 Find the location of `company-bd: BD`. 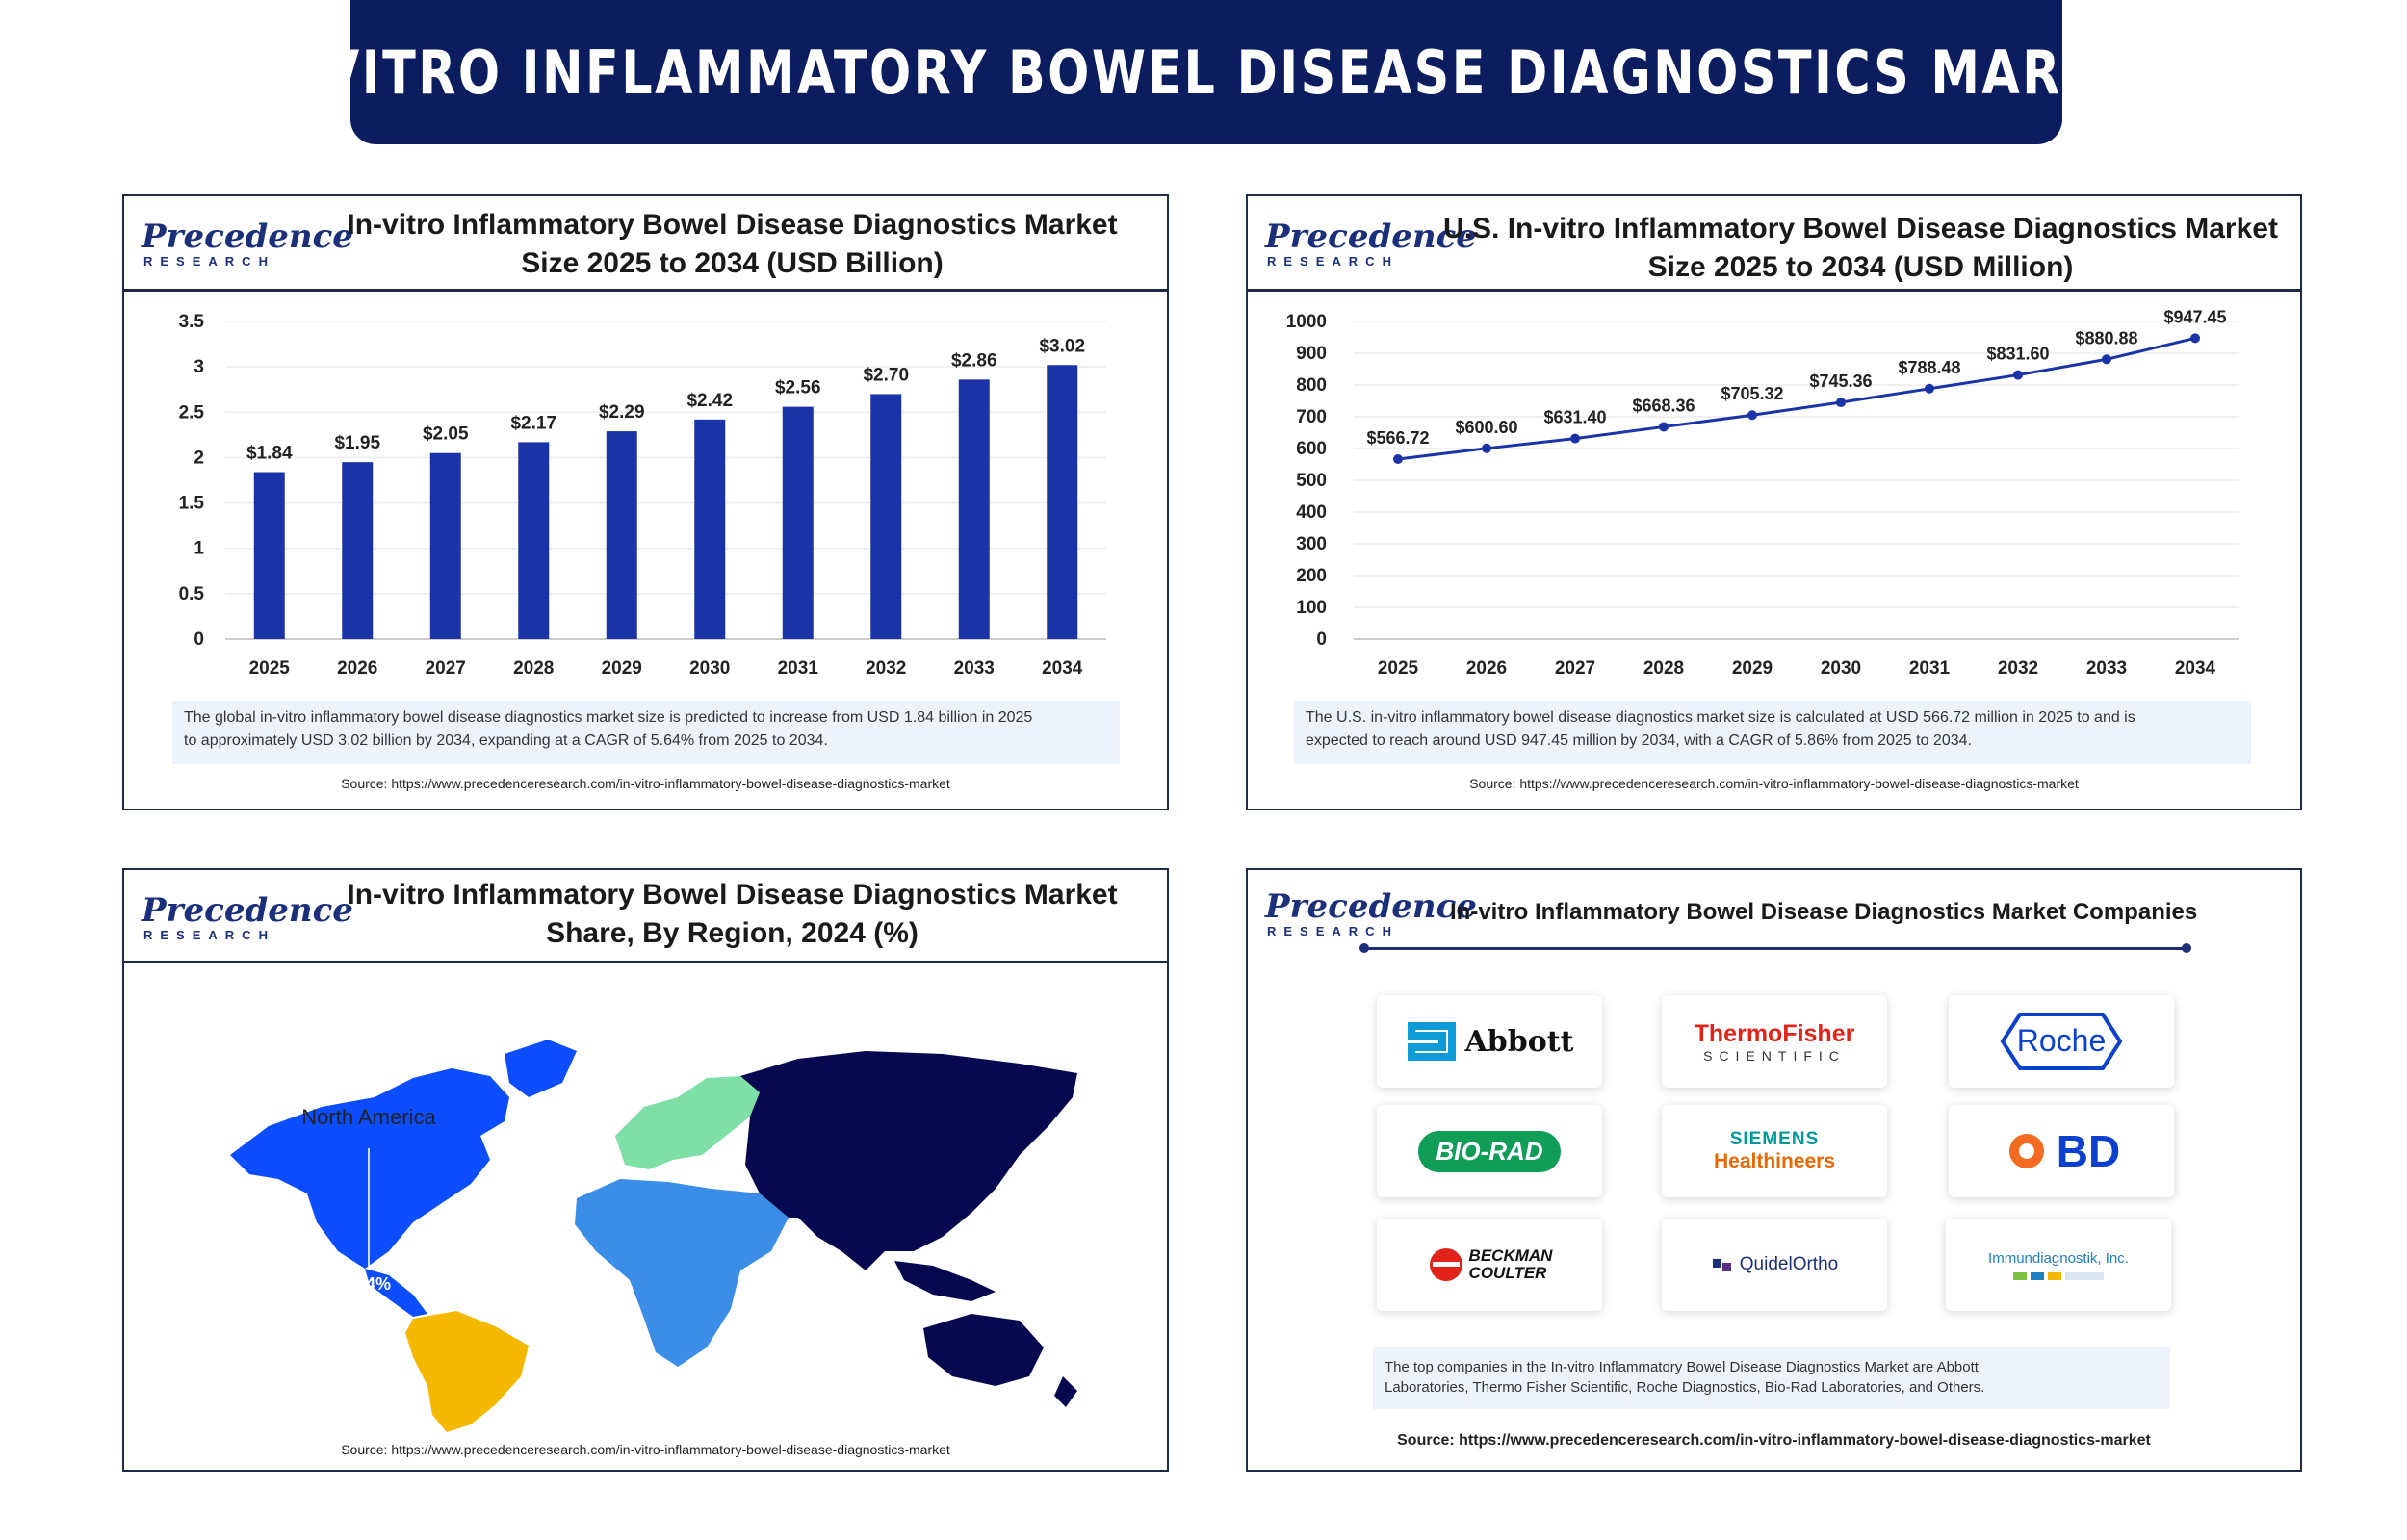

company-bd: BD is located at coordinates (2061, 1151).